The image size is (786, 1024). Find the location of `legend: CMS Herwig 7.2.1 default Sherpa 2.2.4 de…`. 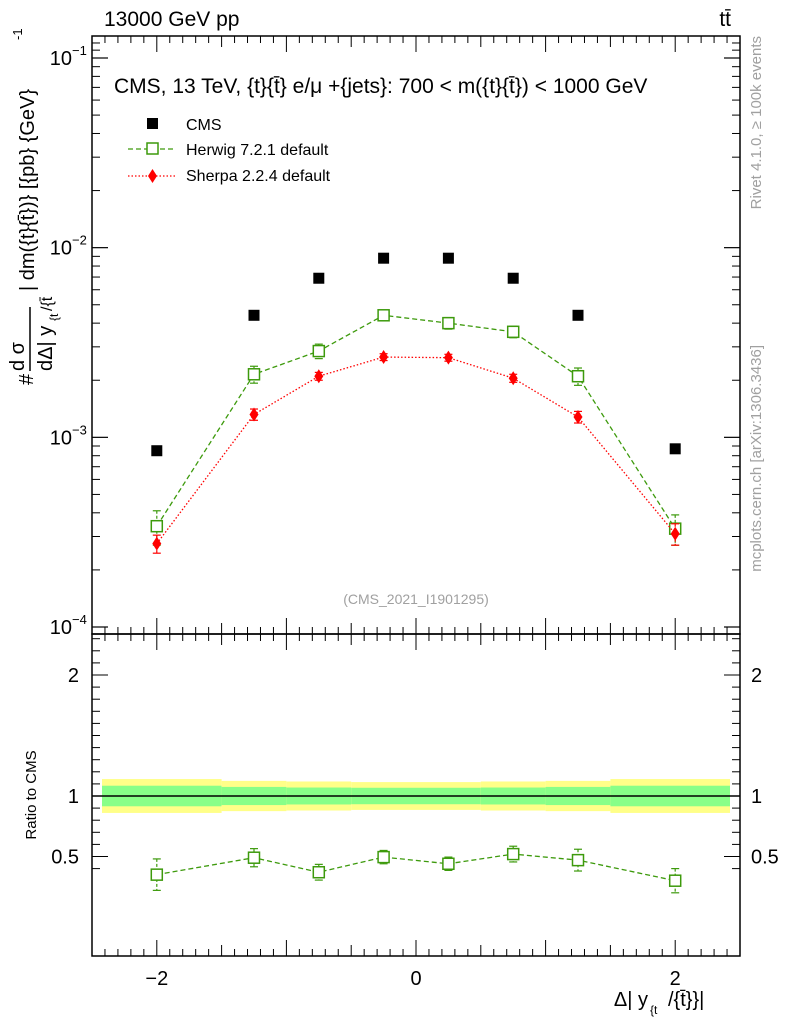

legend: CMS Herwig 7.2.1 default Sherpa 2.2.4 de… is located at coordinates (229, 151).